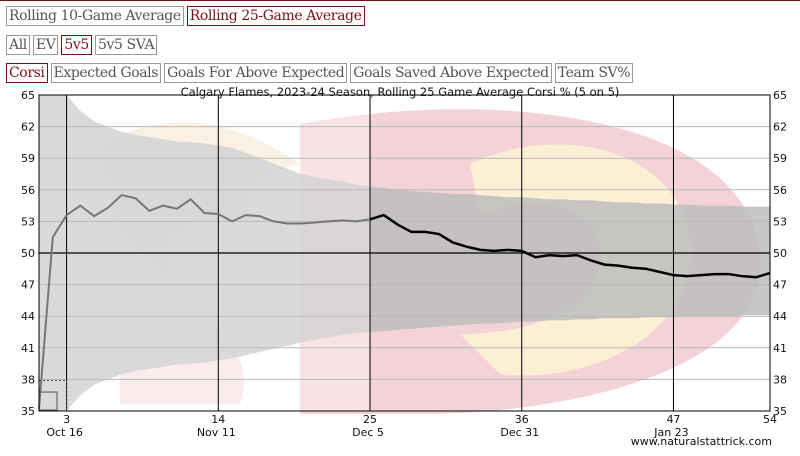 This screenshot has height=456, width=800. Describe the element at coordinates (670, 432) in the screenshot. I see `x-date-label: Jan 23` at that location.